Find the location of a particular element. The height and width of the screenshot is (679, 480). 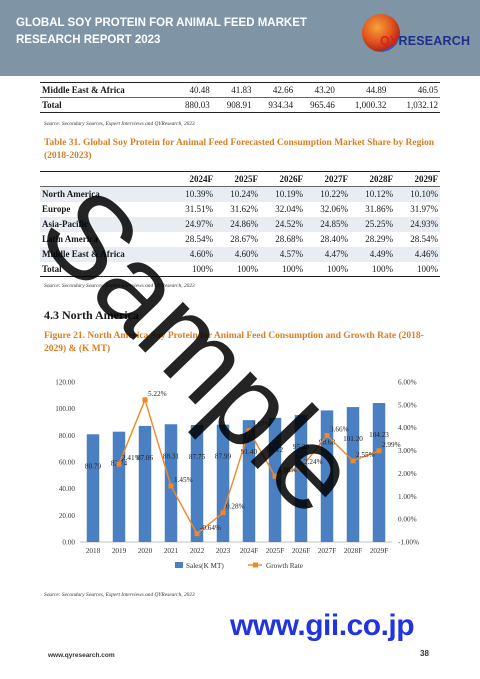

x-tick-label: 2019 is located at coordinates (119, 551).